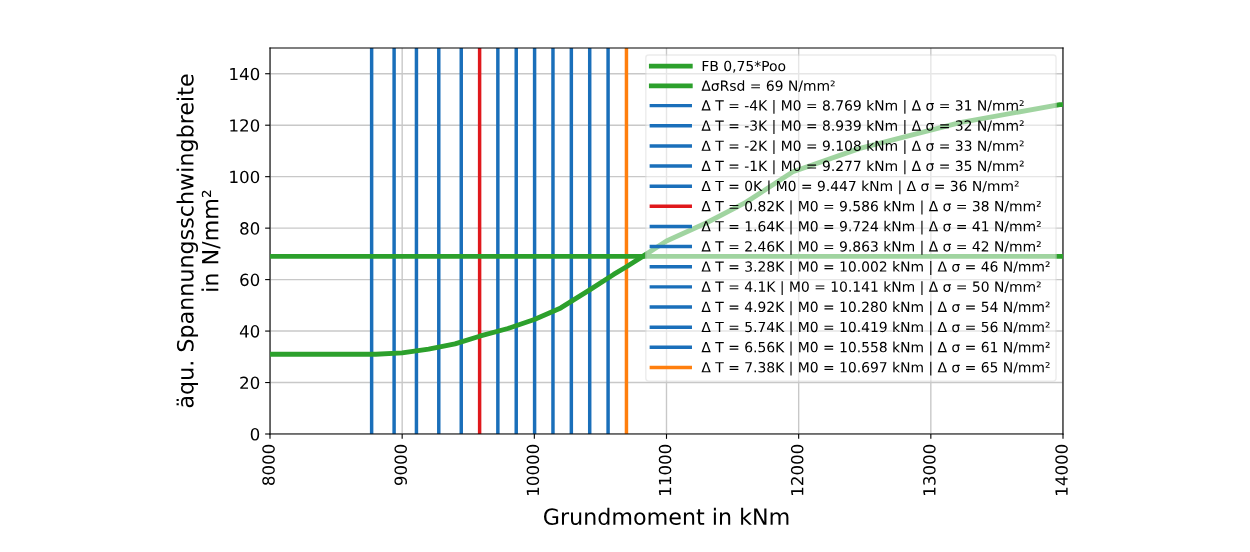 This screenshot has width=1250, height=552. Describe the element at coordinates (665, 469) in the screenshot. I see `x-tick-label: 11000` at that location.